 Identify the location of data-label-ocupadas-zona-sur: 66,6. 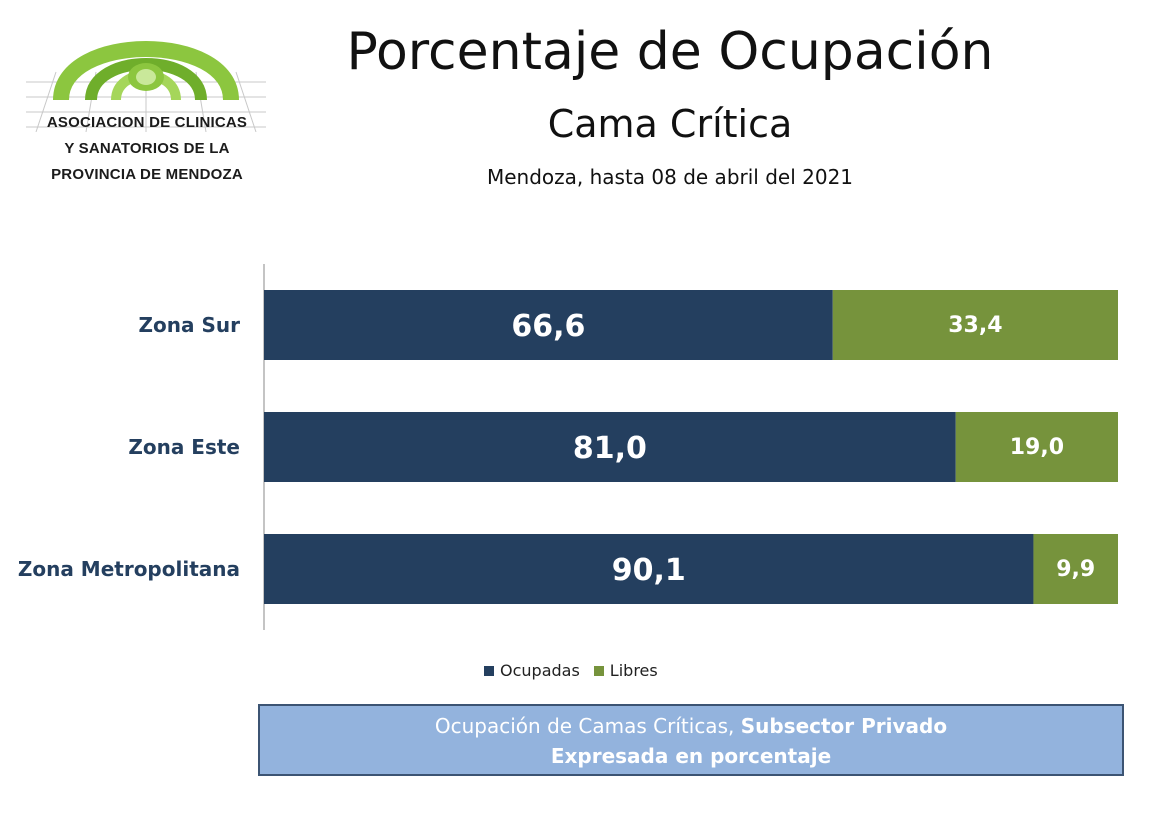
(548, 326).